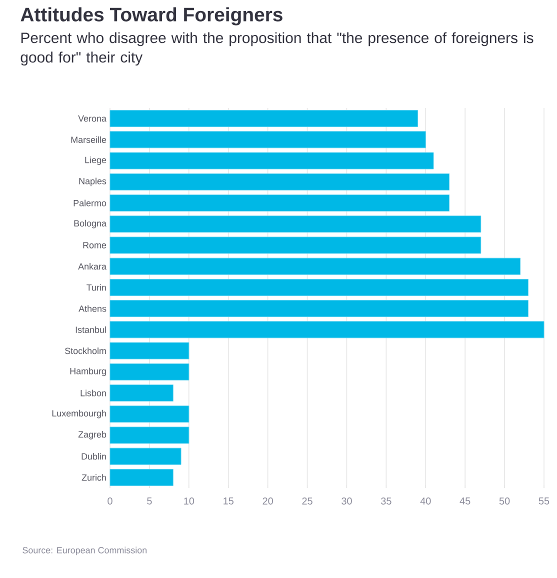  I want to click on y-tick-label: Naples, so click(92, 182).